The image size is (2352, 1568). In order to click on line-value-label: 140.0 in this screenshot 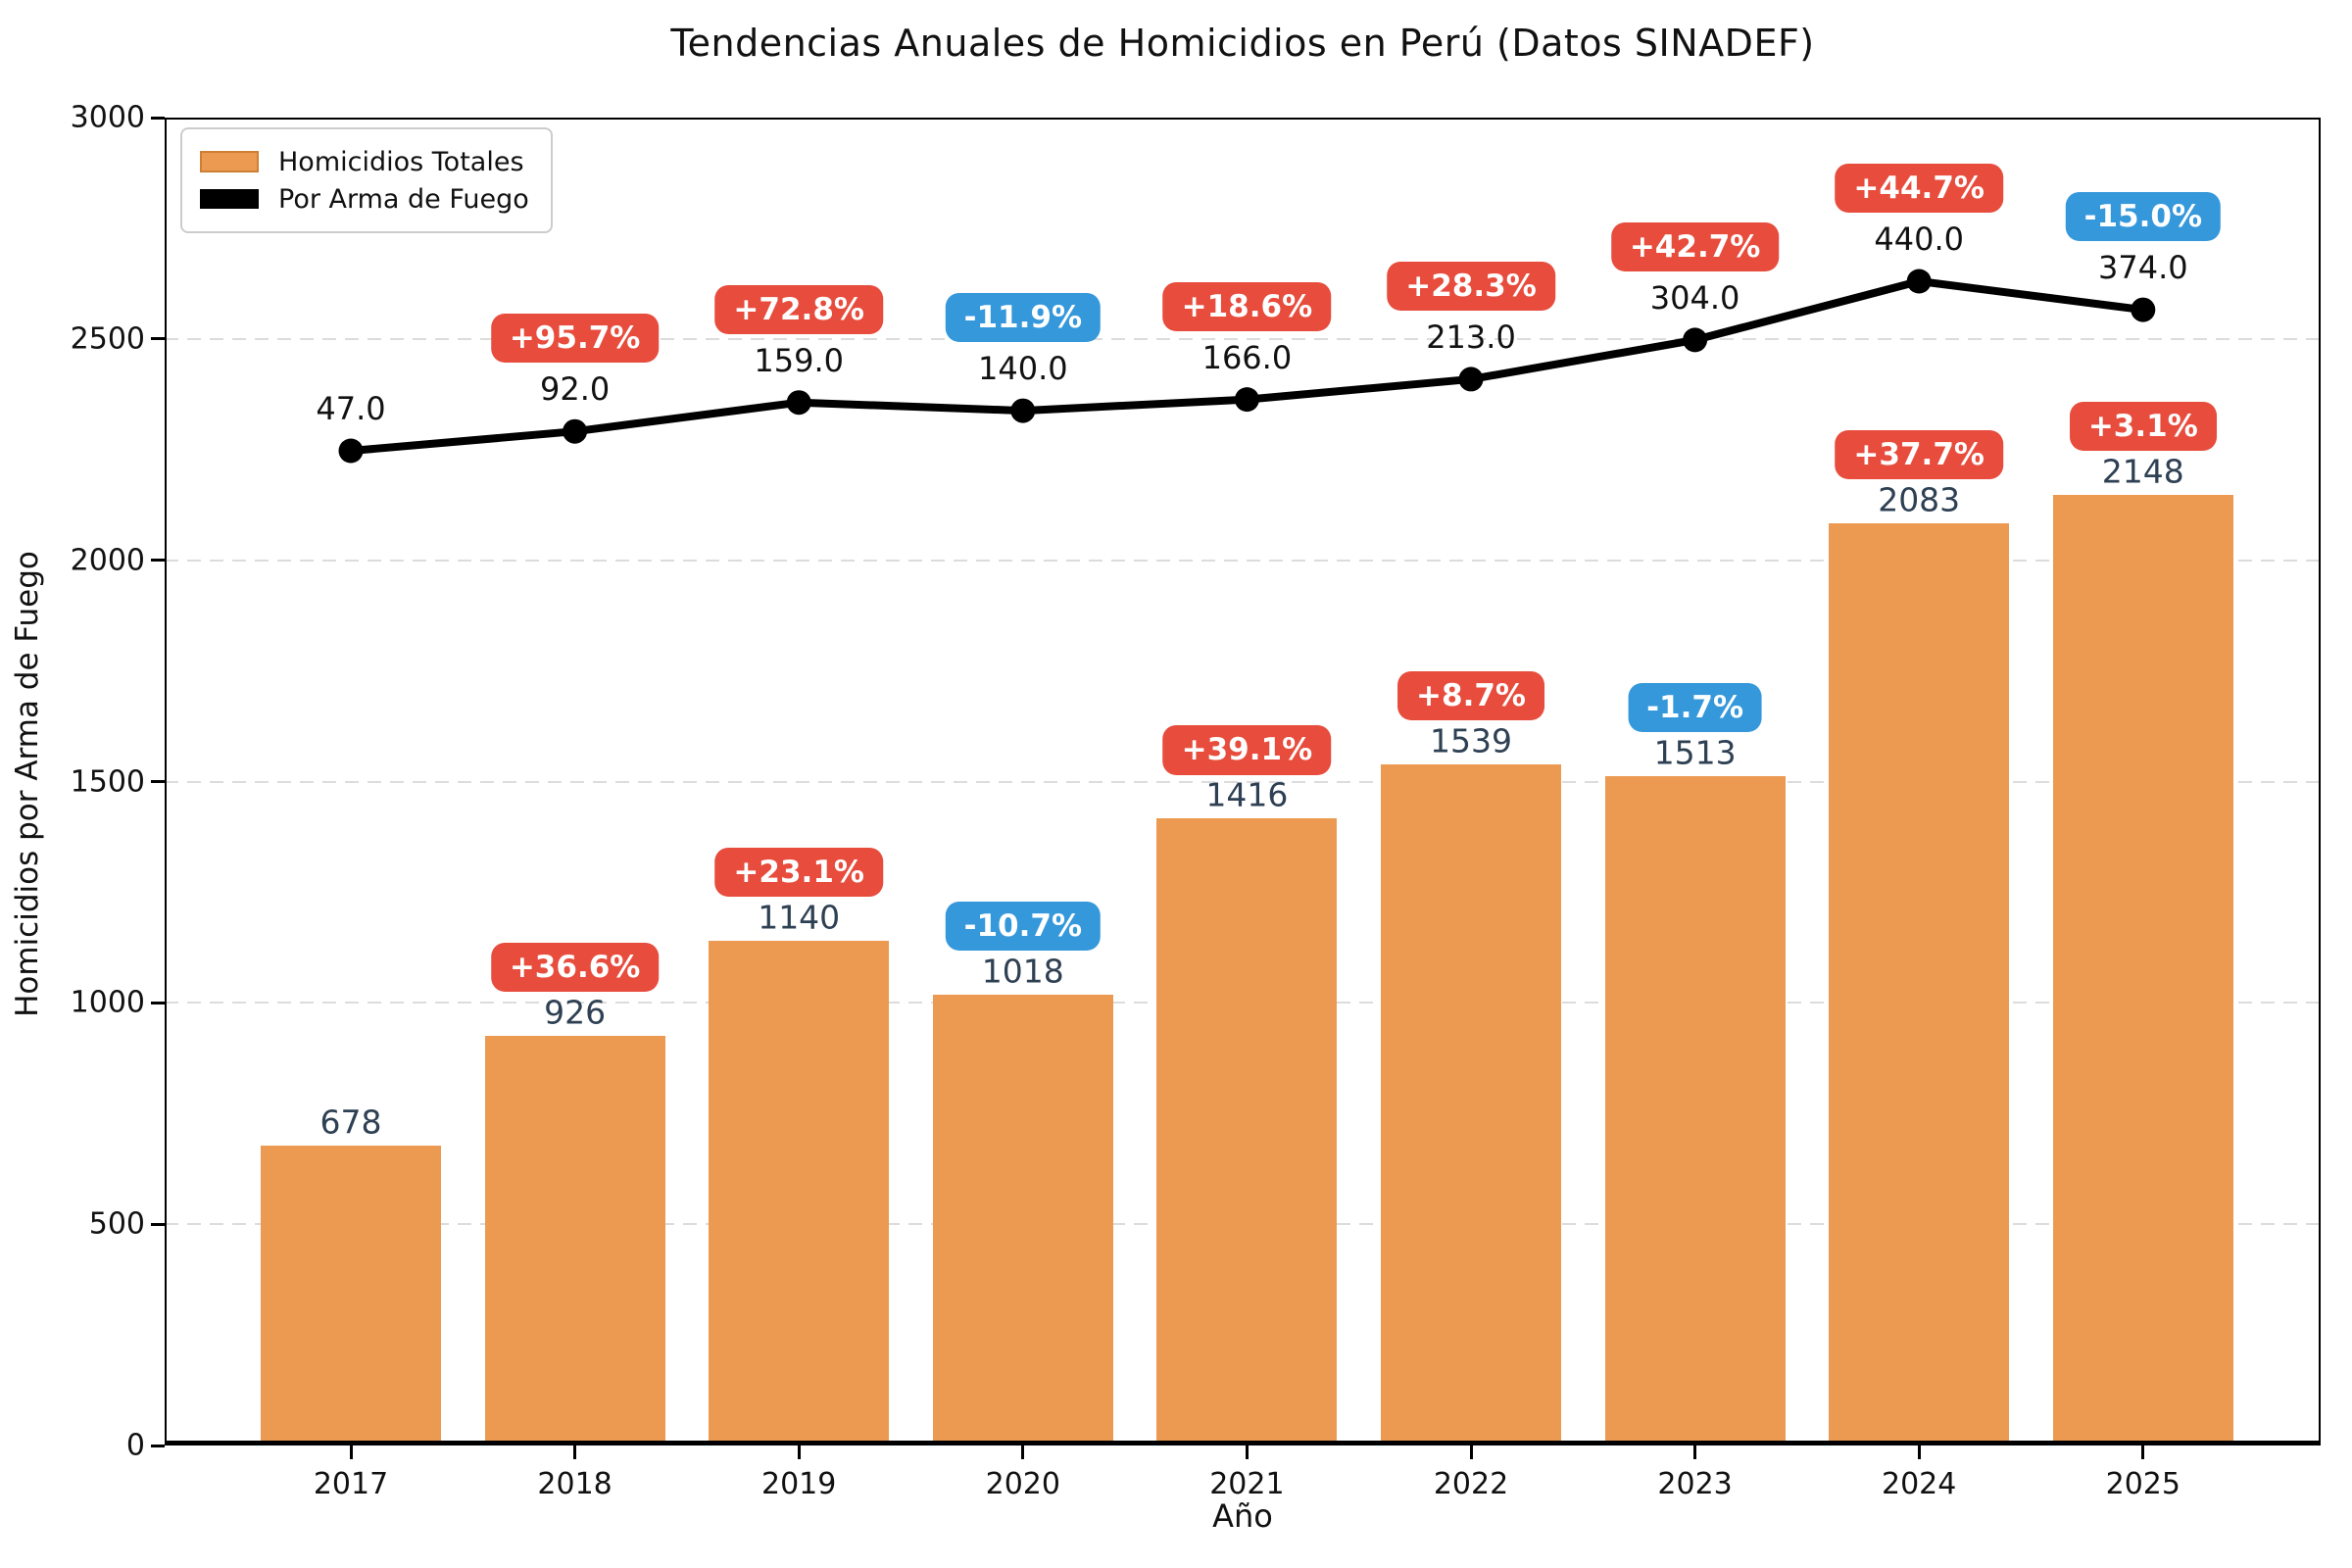, I will do `click(1022, 369)`.